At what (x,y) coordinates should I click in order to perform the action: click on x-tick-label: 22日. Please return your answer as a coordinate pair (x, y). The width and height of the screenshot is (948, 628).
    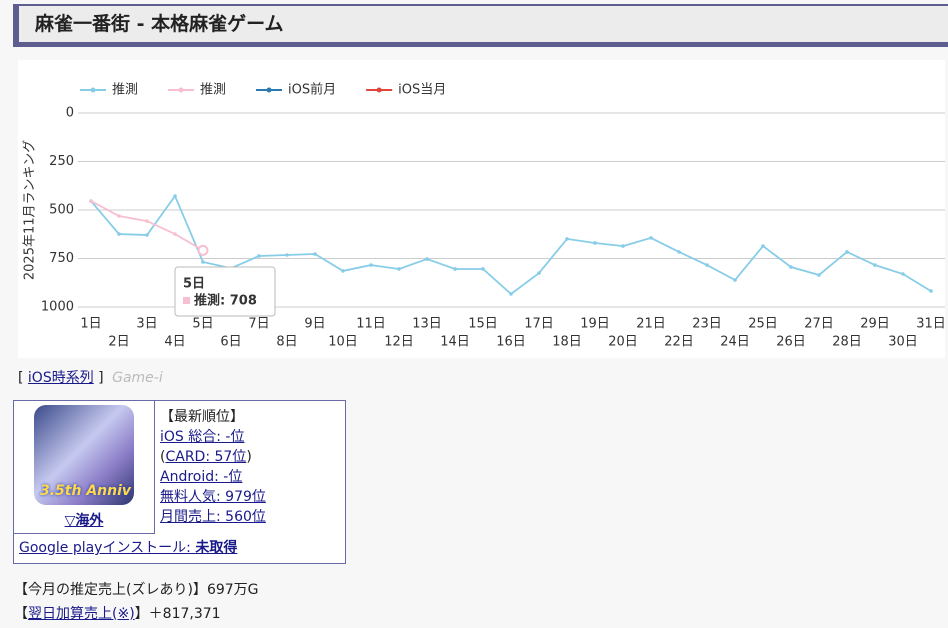
    Looking at the image, I should click on (679, 342).